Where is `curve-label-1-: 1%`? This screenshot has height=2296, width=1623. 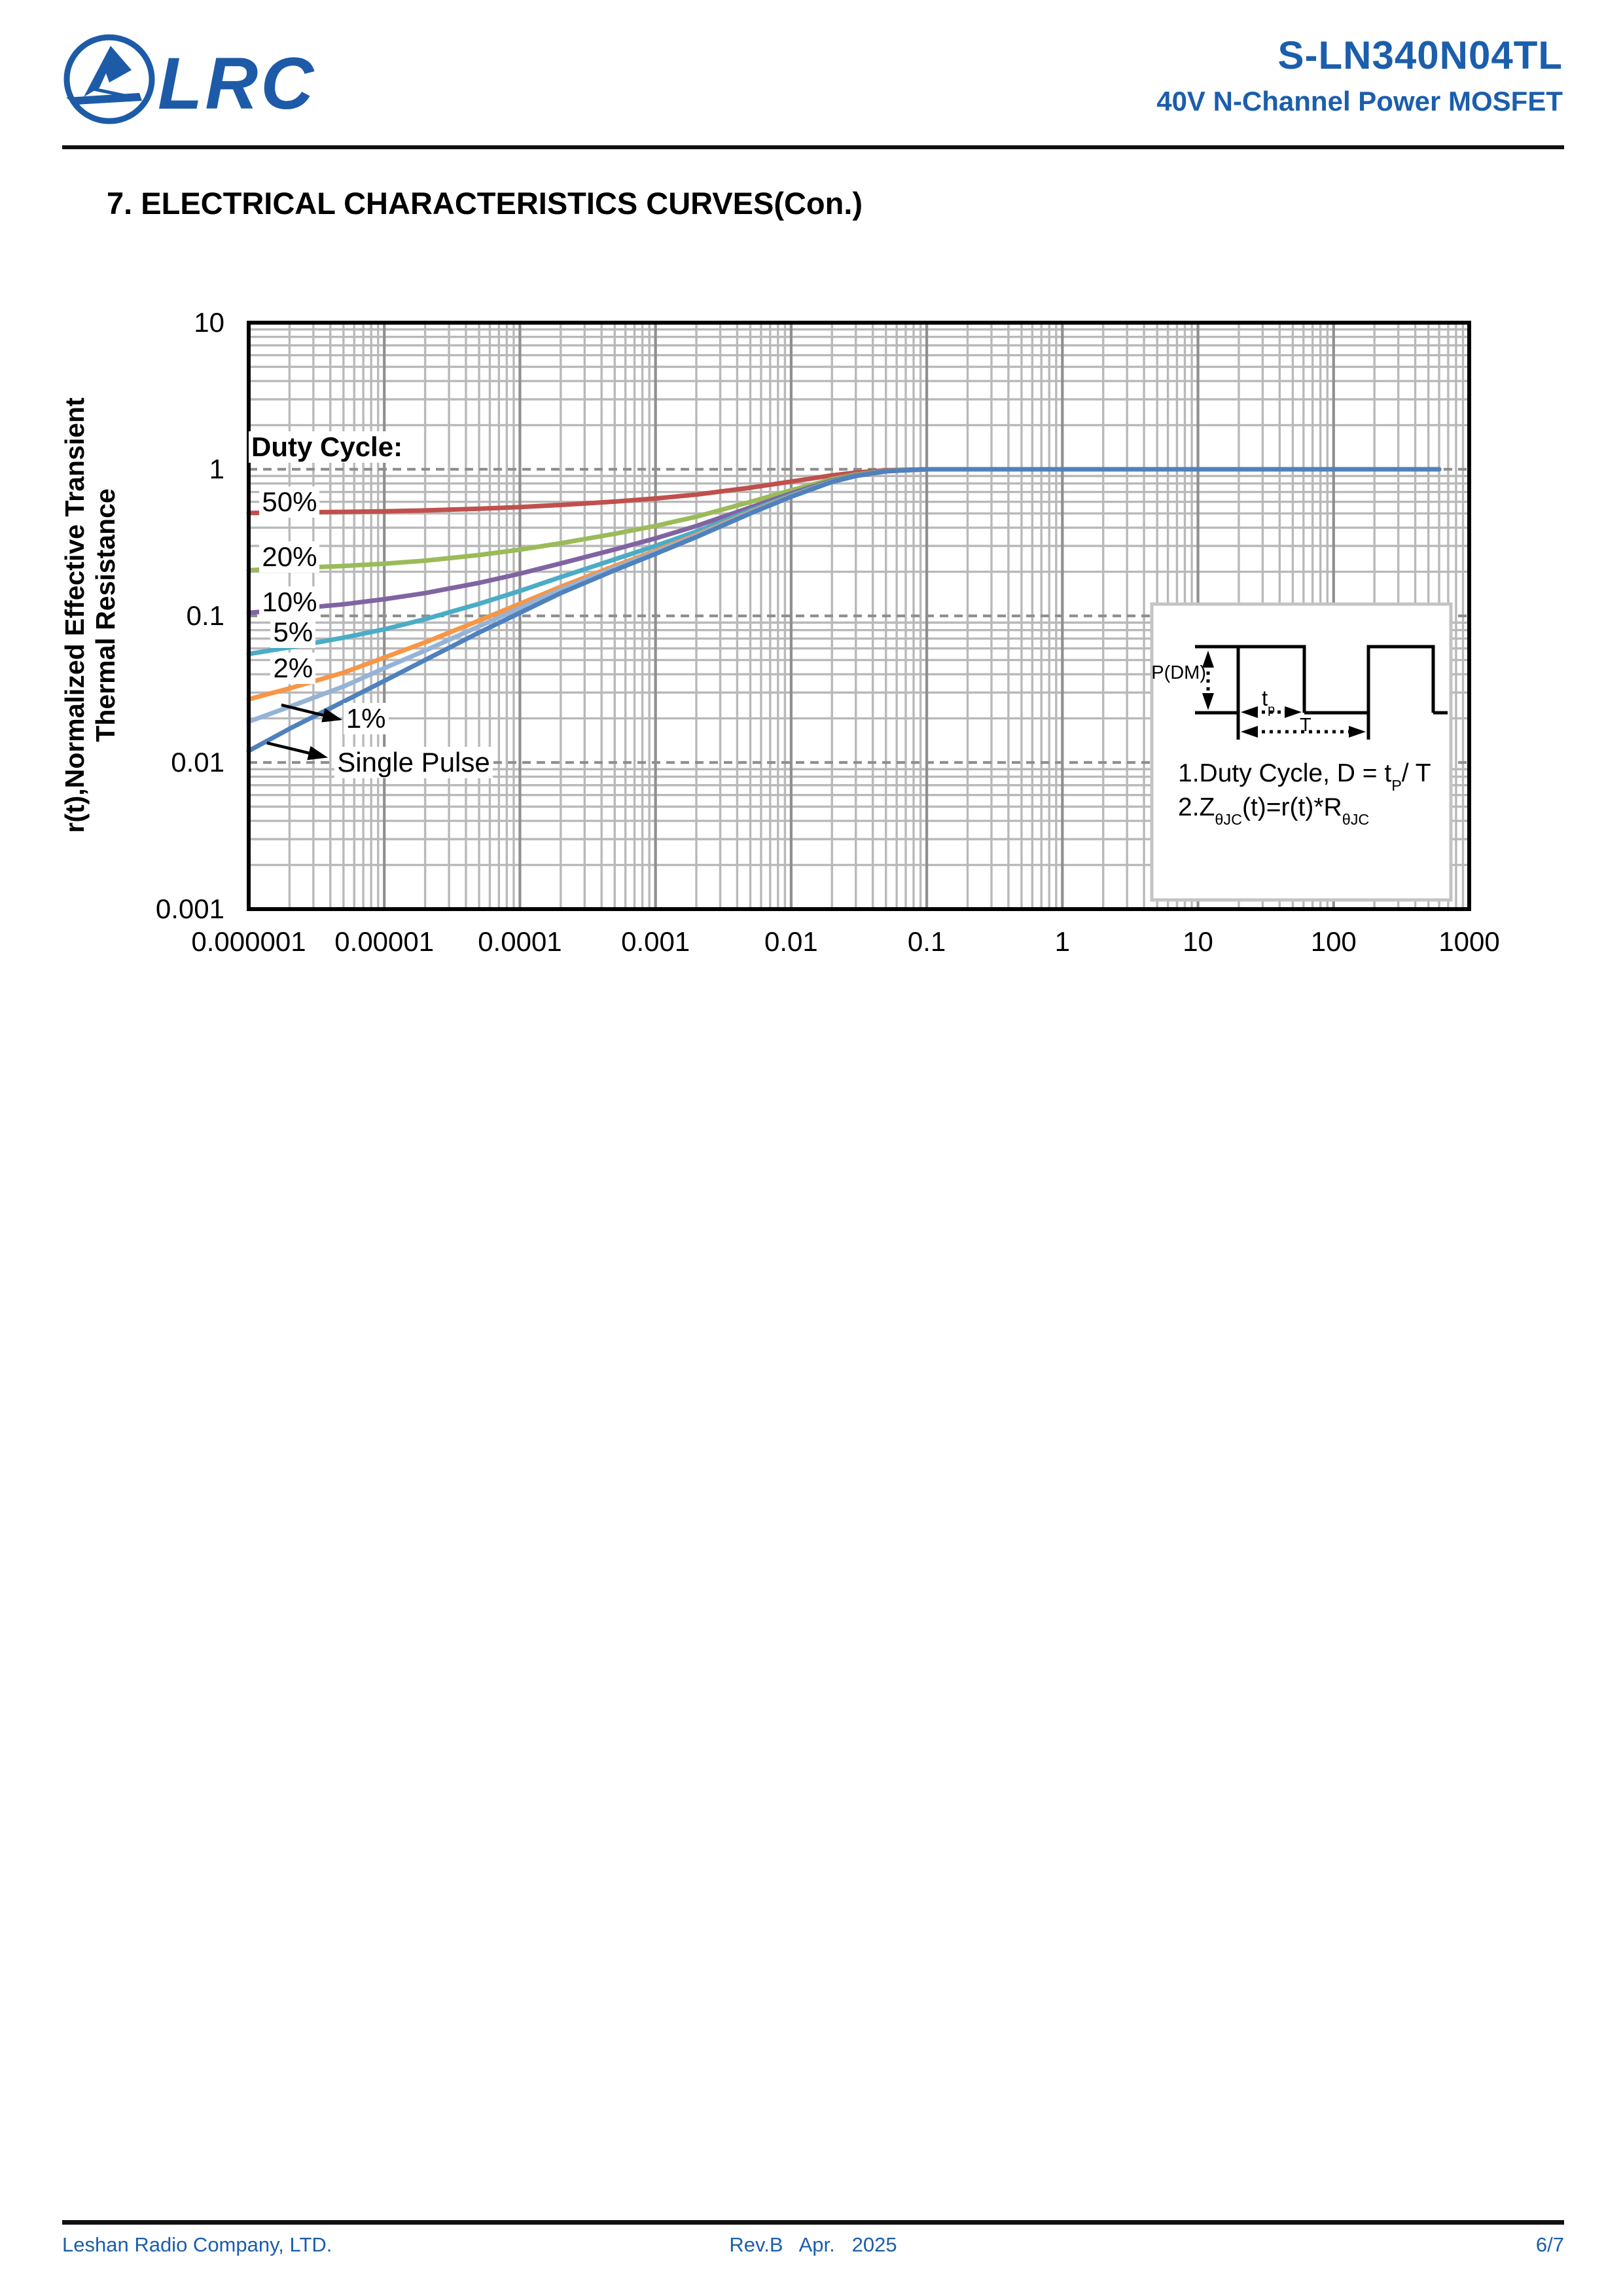 curve-label-1-: 1% is located at coordinates (366, 719).